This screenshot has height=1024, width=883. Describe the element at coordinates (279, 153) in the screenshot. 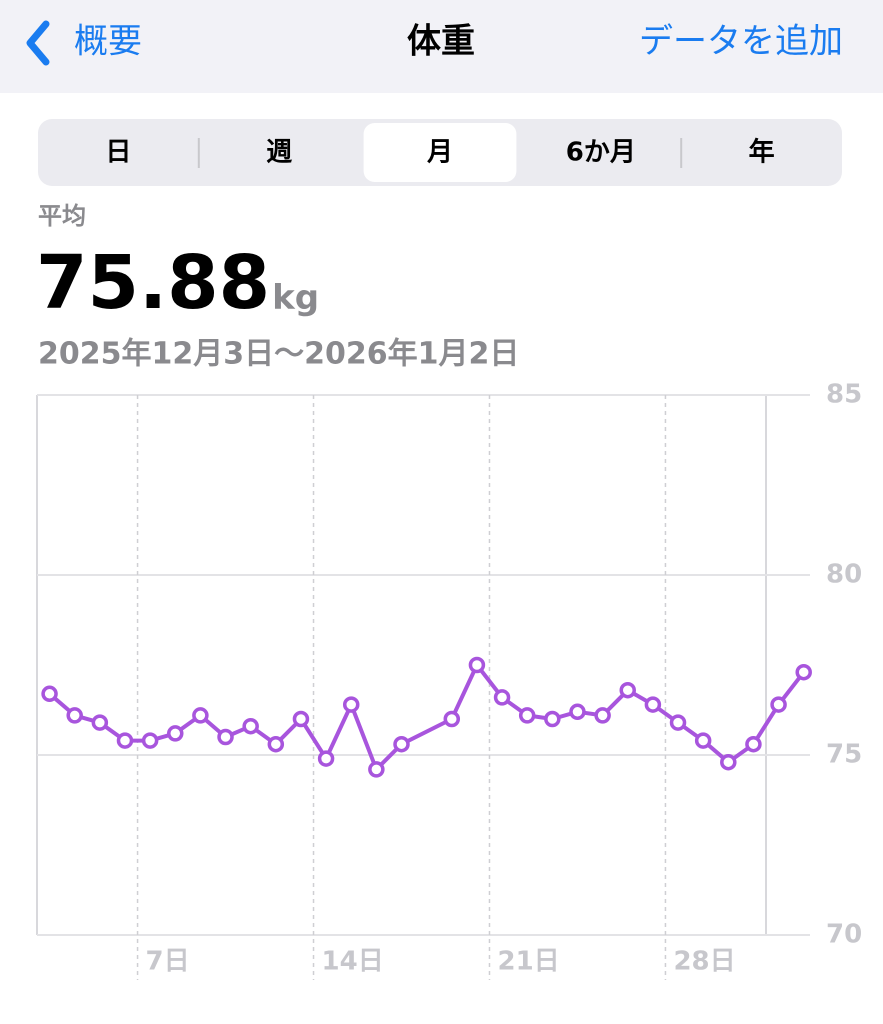

I see `segment-tab: 週` at that location.